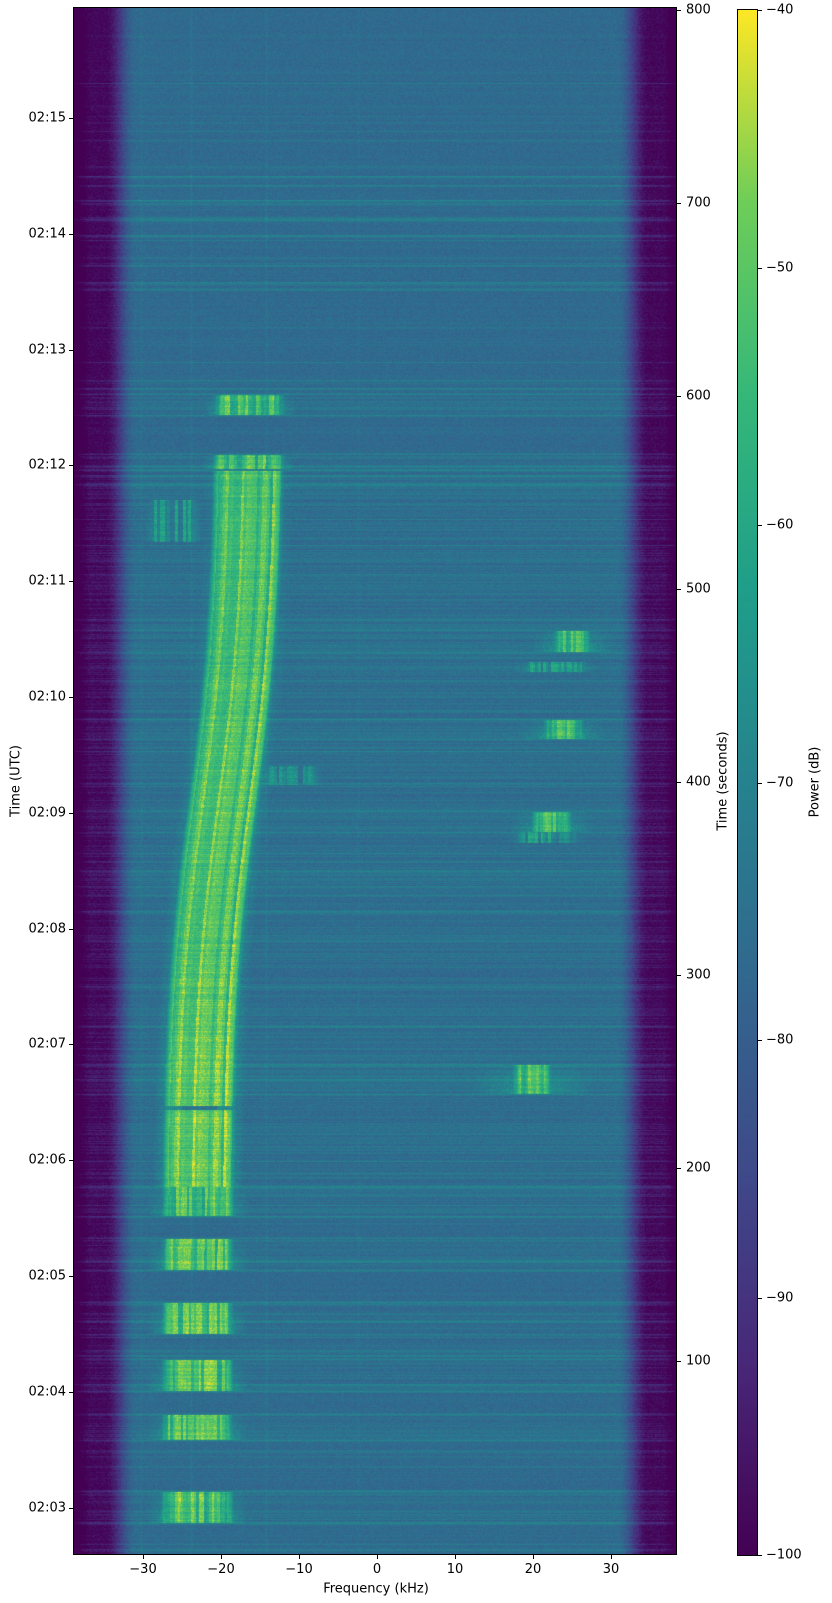  What do you see at coordinates (698, 1168) in the screenshot?
I see `seconds-tick-label: 200` at bounding box center [698, 1168].